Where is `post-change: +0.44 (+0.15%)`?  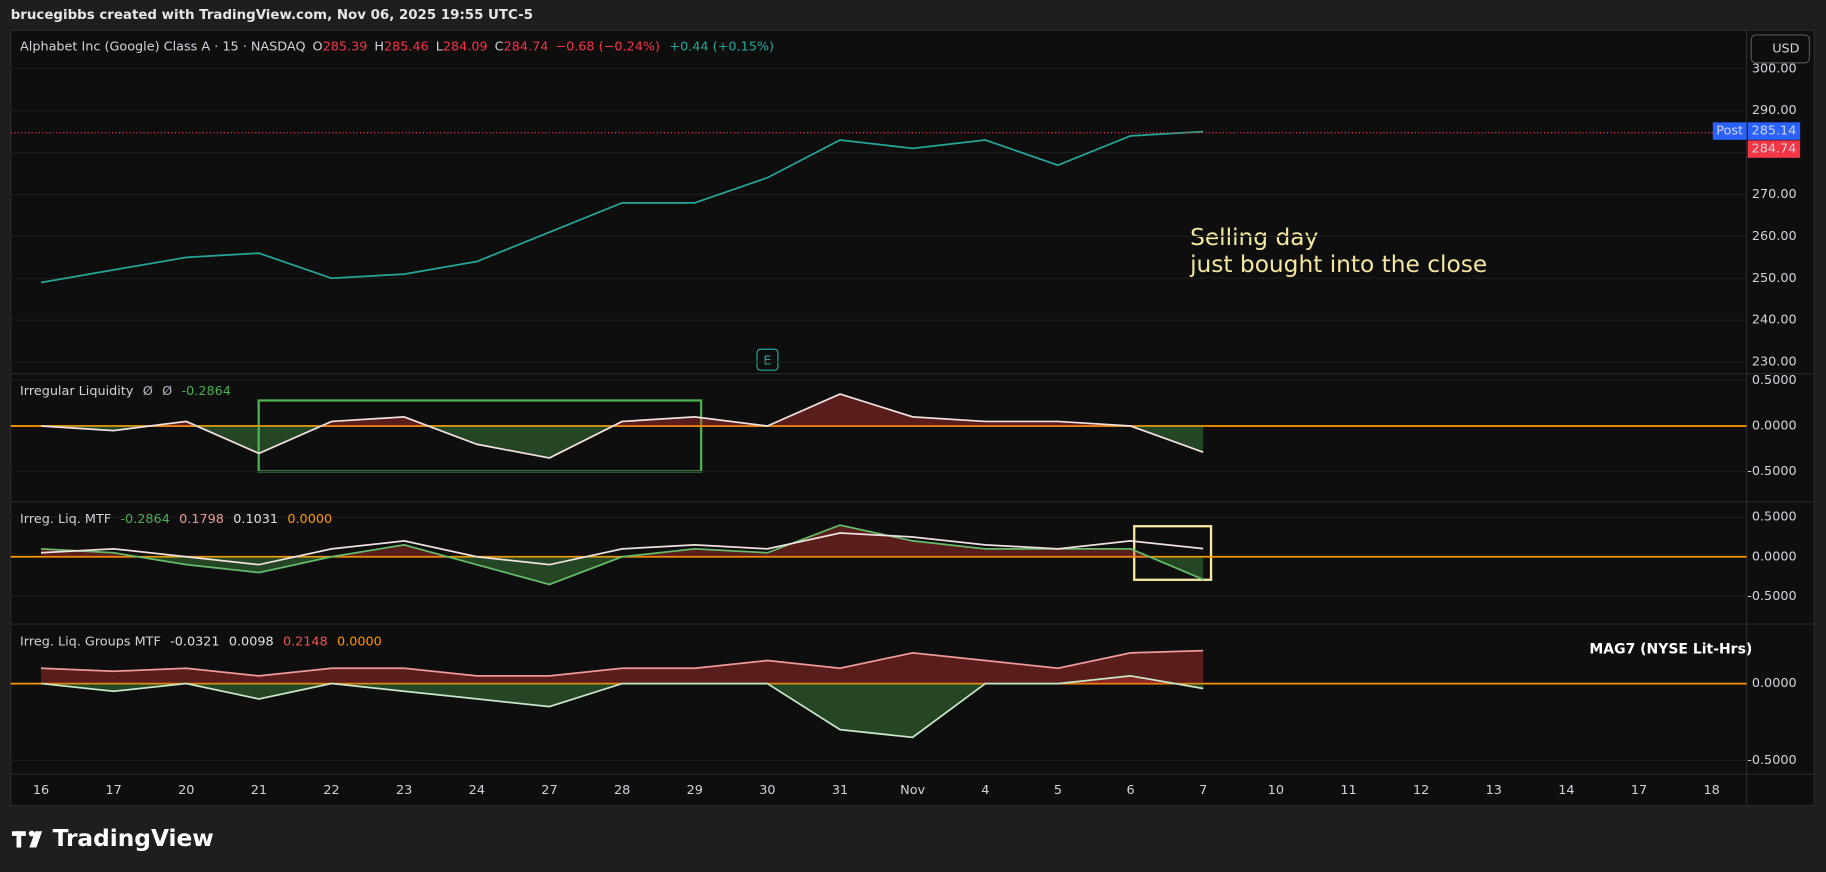 post-change: +0.44 (+0.15%) is located at coordinates (721, 46).